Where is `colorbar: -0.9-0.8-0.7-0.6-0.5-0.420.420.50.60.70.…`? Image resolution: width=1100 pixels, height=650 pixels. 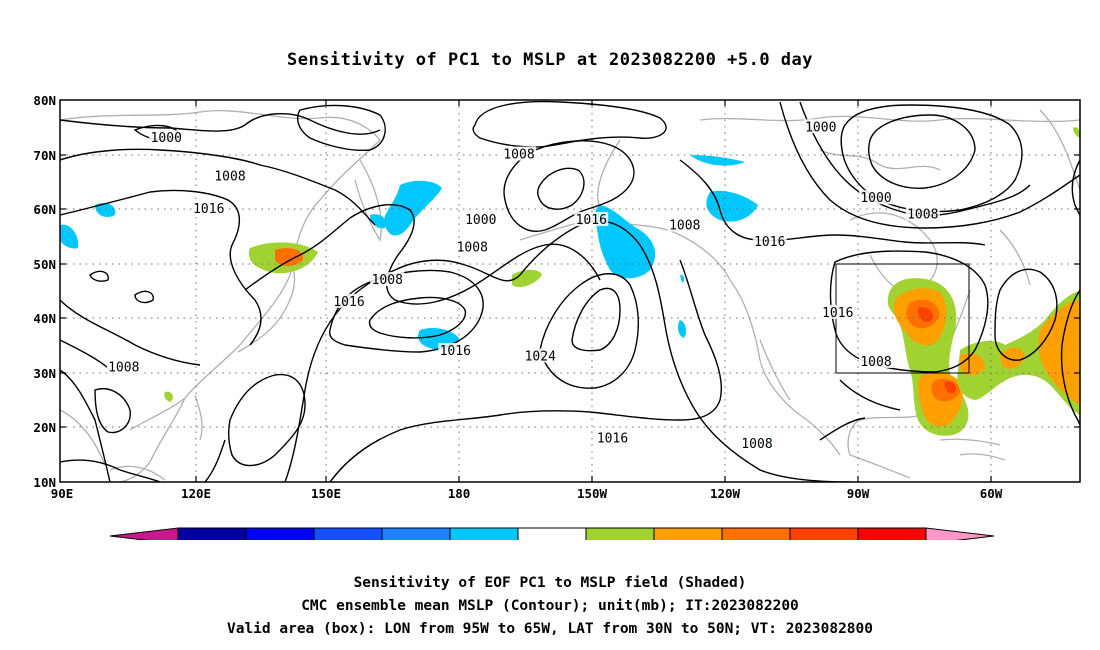 colorbar: -0.9-0.8-0.7-0.6-0.5-0.420.420.50.60.70.… is located at coordinates (552, 533).